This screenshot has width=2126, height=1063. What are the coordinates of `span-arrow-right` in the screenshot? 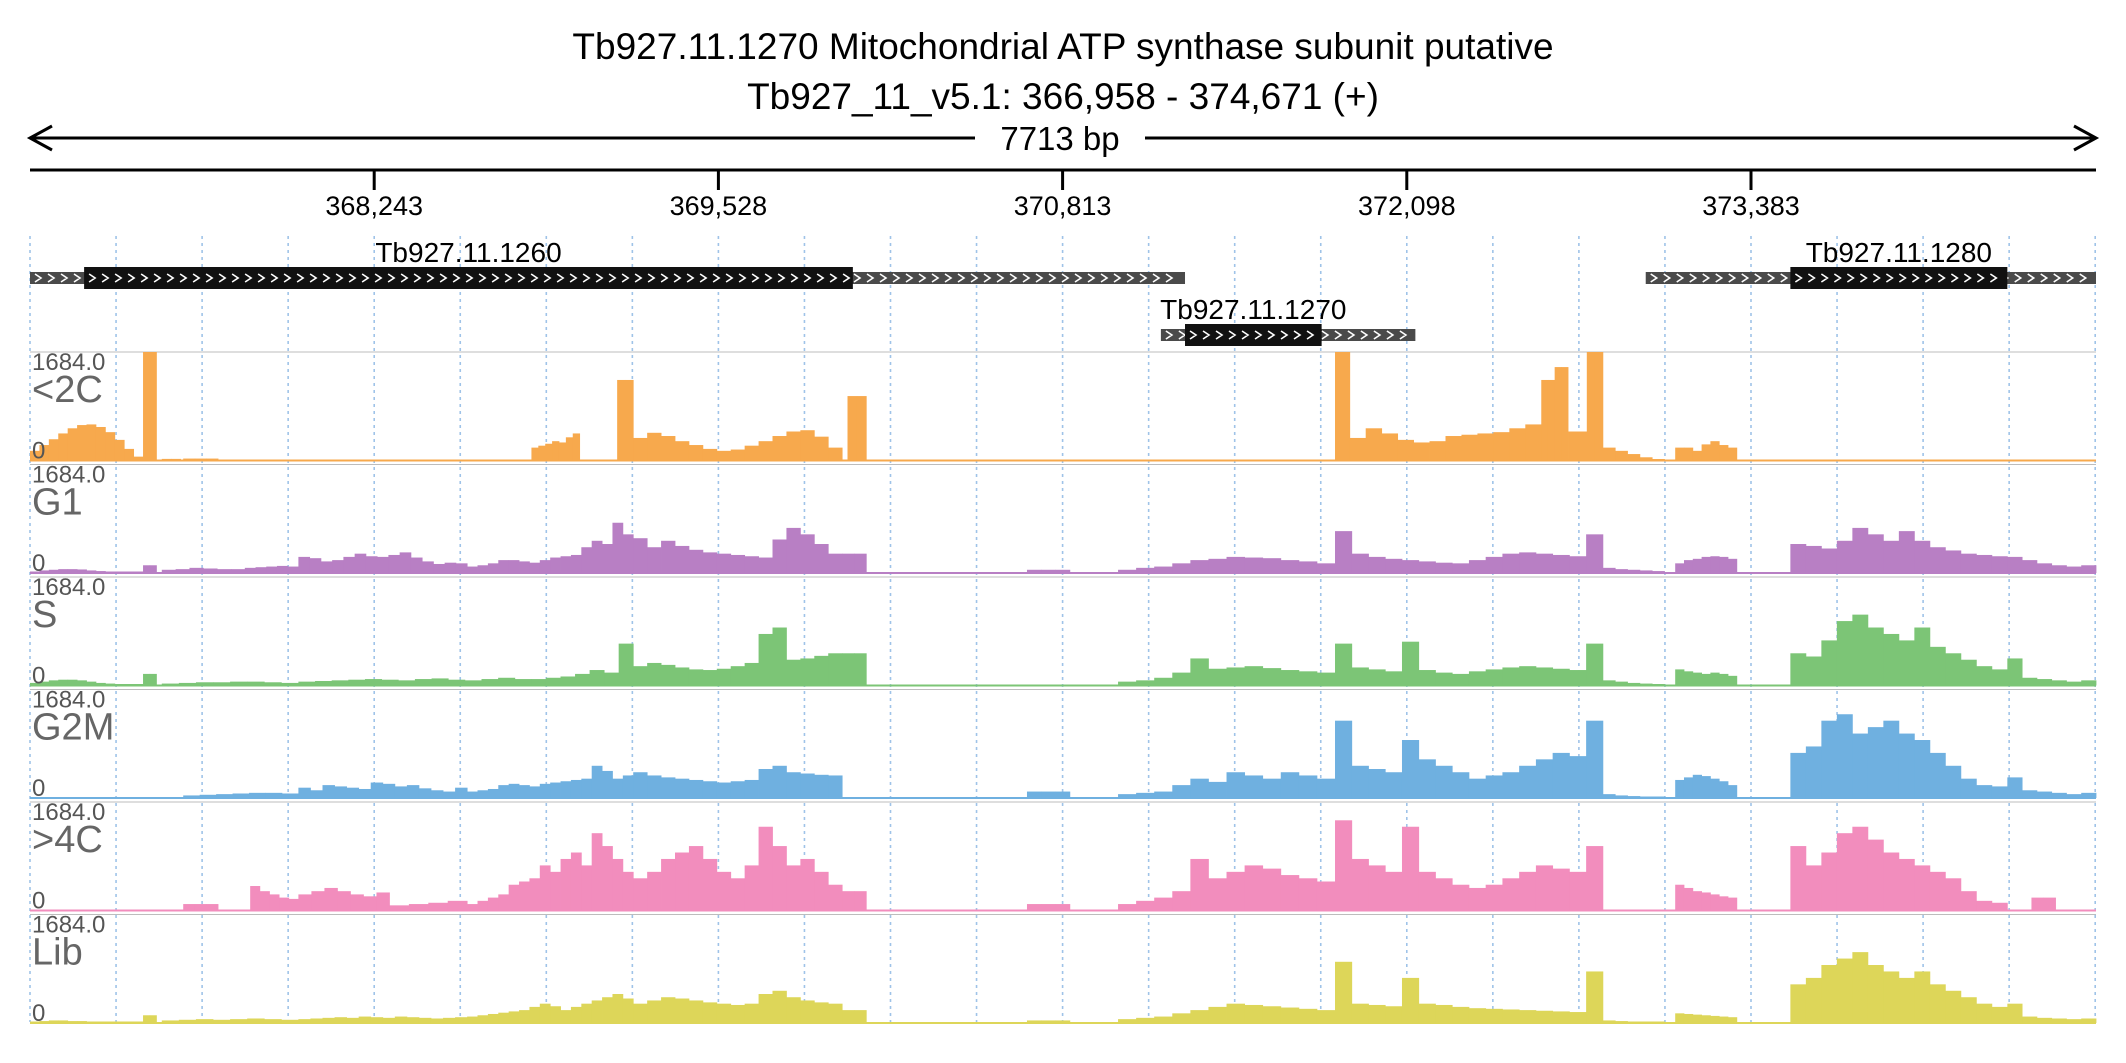 It's located at (2086, 138).